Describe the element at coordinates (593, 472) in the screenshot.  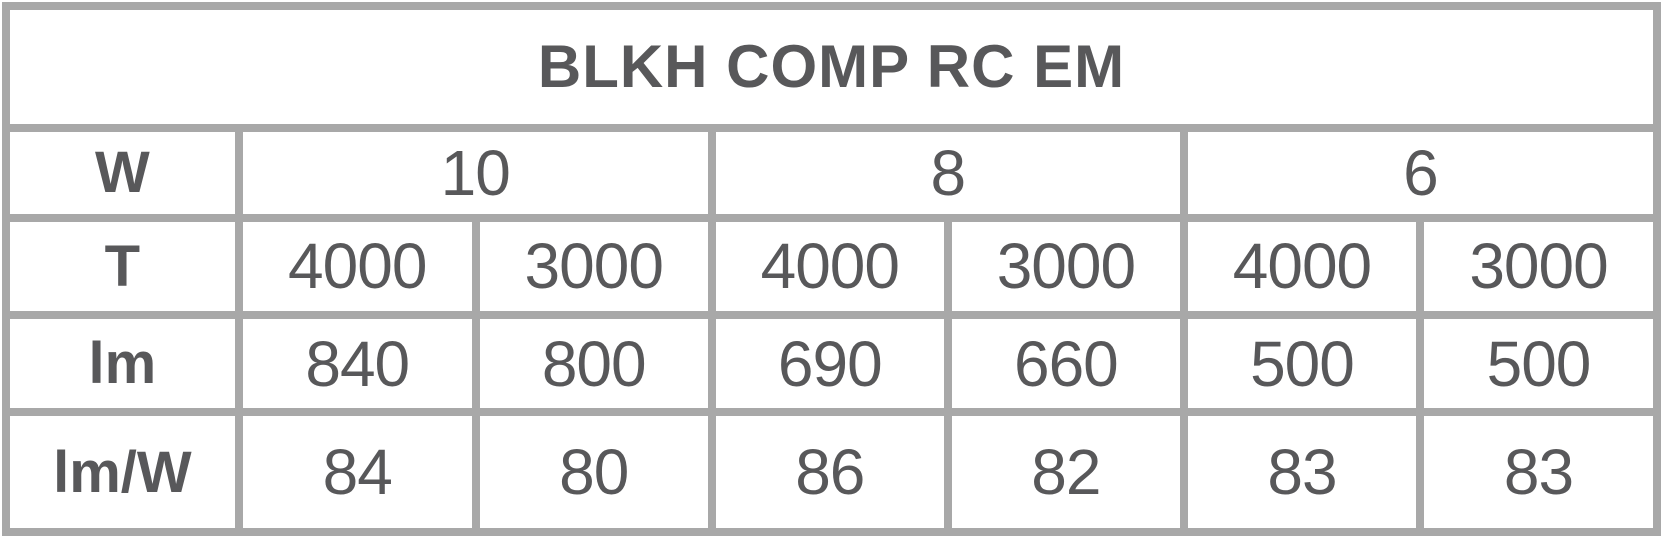
I see `table-cell-lmw-1: 80` at that location.